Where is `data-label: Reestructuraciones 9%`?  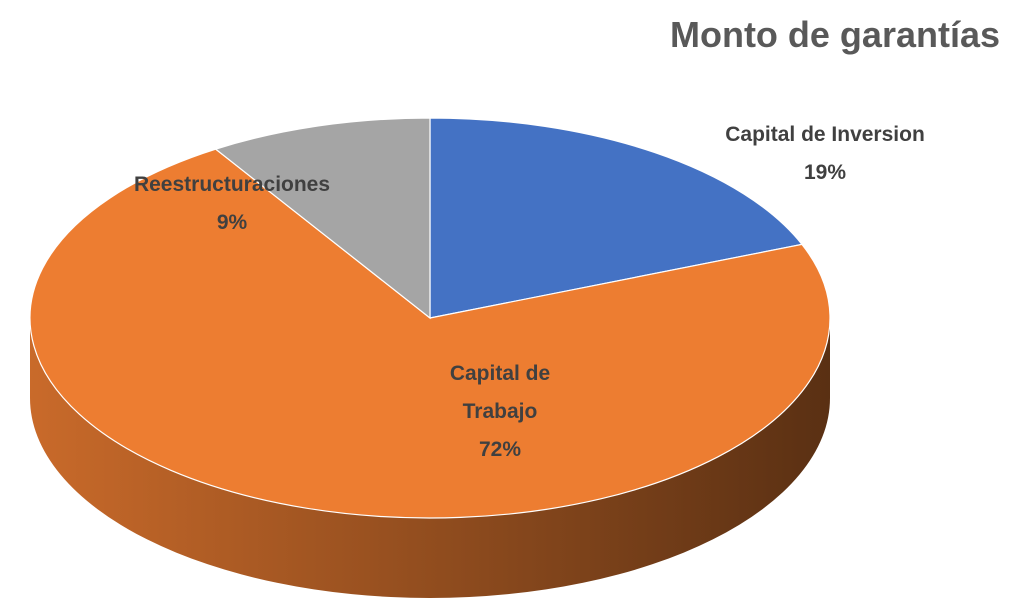 data-label: Reestructuraciones 9% is located at coordinates (232, 204).